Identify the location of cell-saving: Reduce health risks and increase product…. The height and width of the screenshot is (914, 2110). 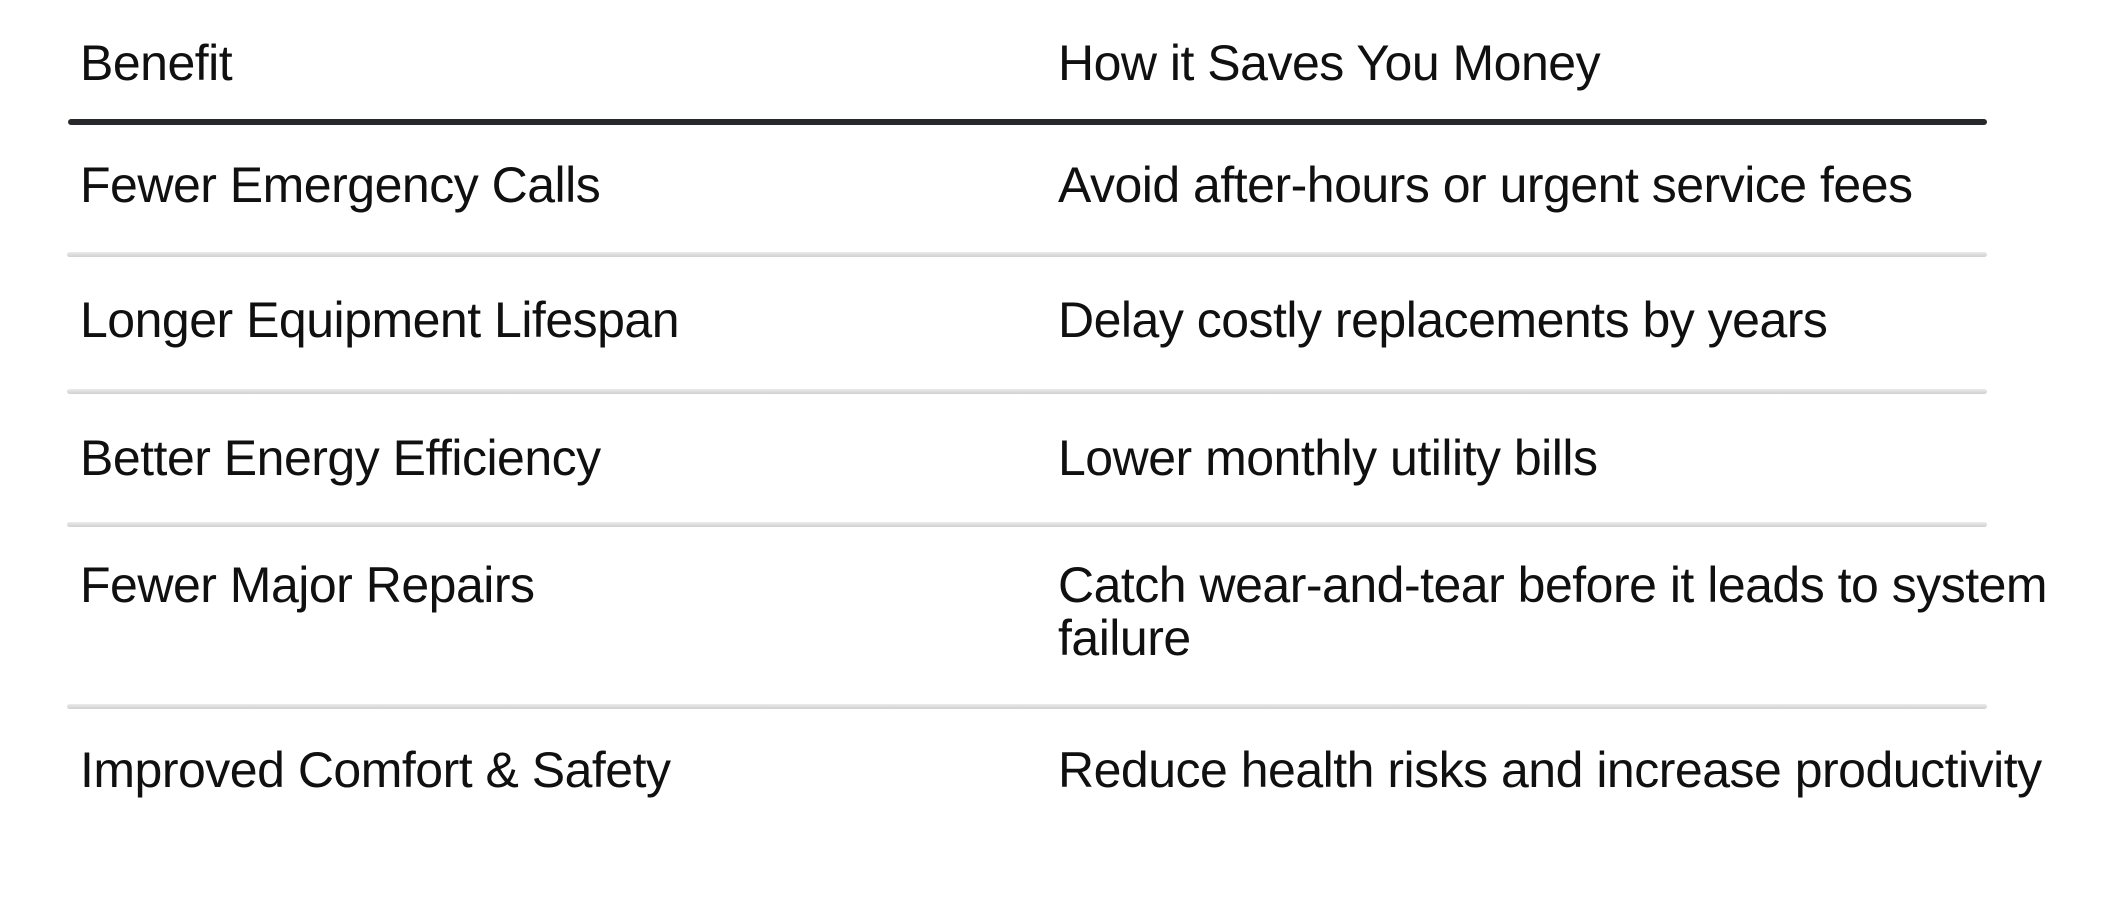
(1550, 770).